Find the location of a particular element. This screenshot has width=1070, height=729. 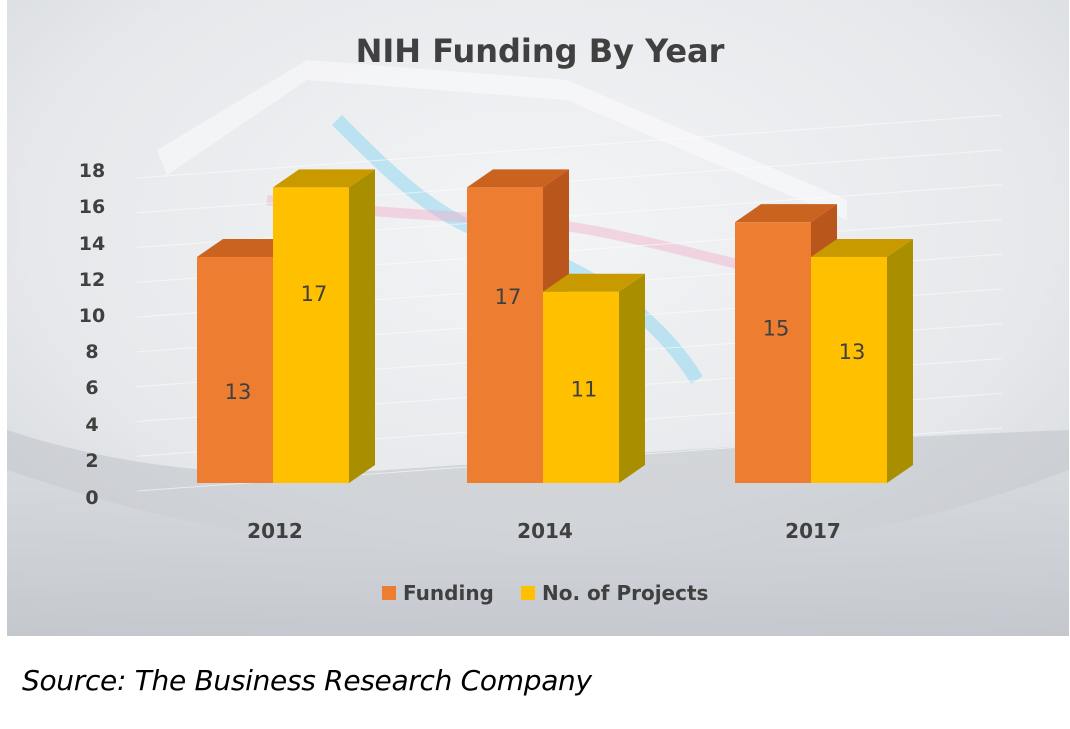

chart-title: NIH Funding By Year is located at coordinates (540, 51).